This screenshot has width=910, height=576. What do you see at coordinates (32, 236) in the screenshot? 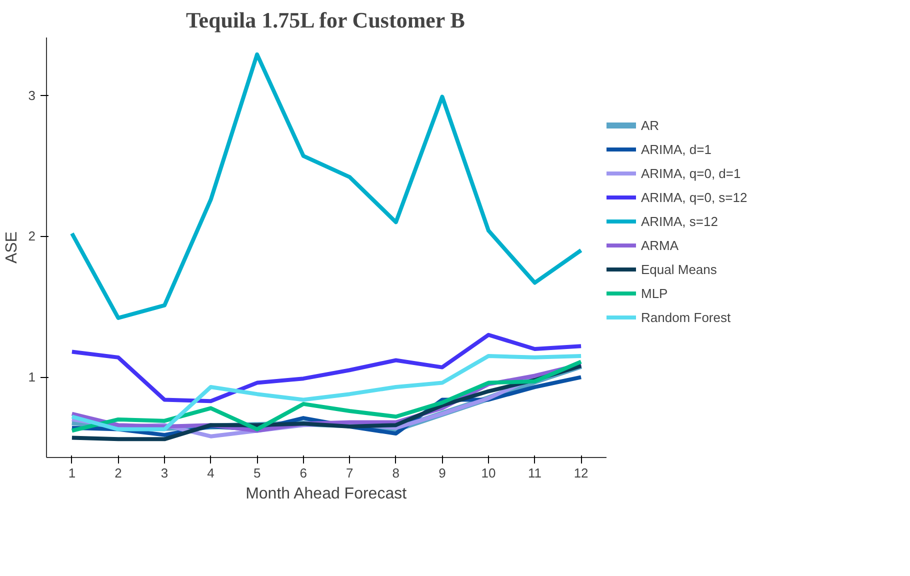
I see `y-tick-label: 2` at bounding box center [32, 236].